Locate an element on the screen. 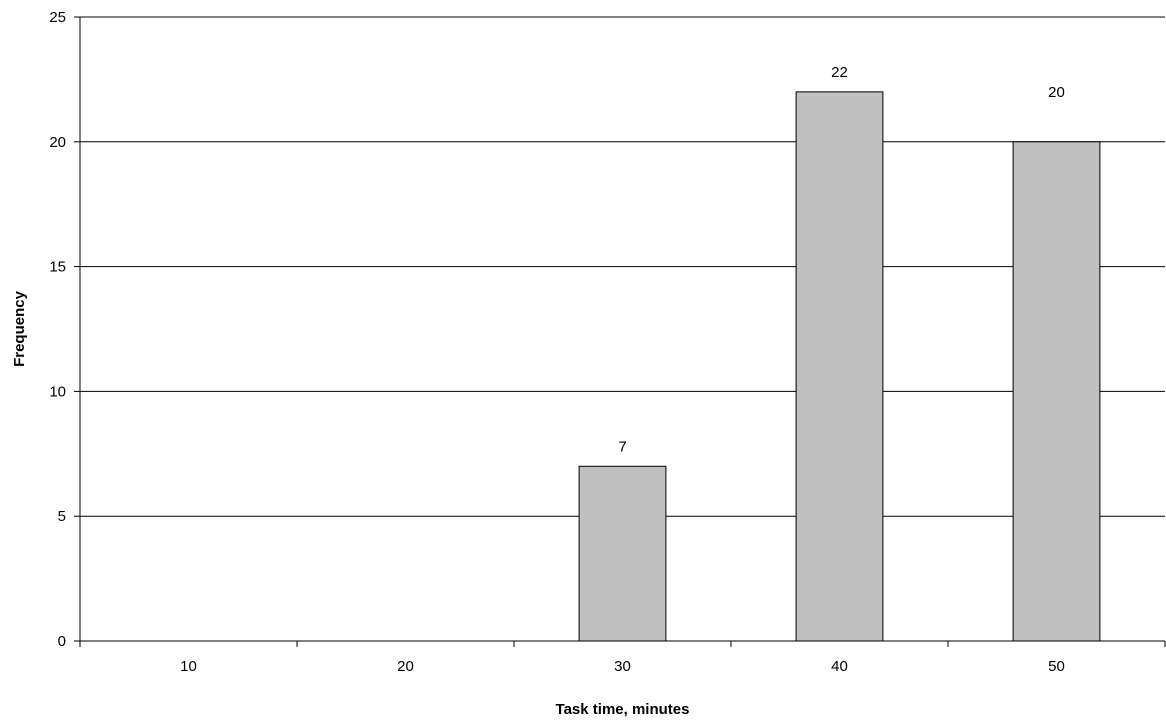 This screenshot has width=1166, height=723. x-tick-label: 40 is located at coordinates (839, 666).